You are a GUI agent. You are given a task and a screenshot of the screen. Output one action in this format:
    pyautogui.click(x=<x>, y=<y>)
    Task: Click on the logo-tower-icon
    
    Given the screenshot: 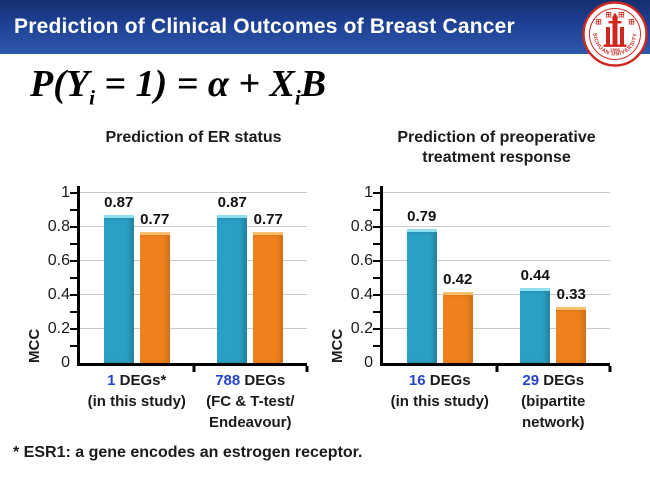 What is the action you would take?
    pyautogui.click(x=615, y=29)
    